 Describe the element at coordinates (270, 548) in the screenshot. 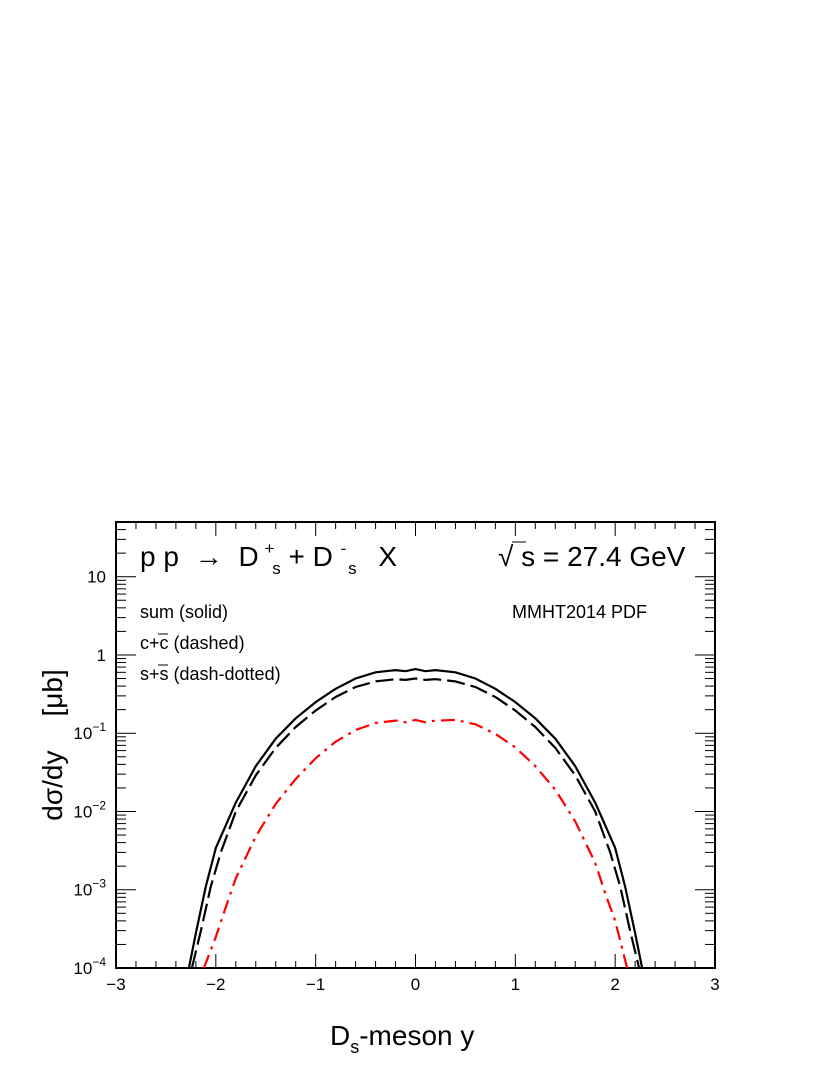

I see `title-plus-sup: +` at that location.